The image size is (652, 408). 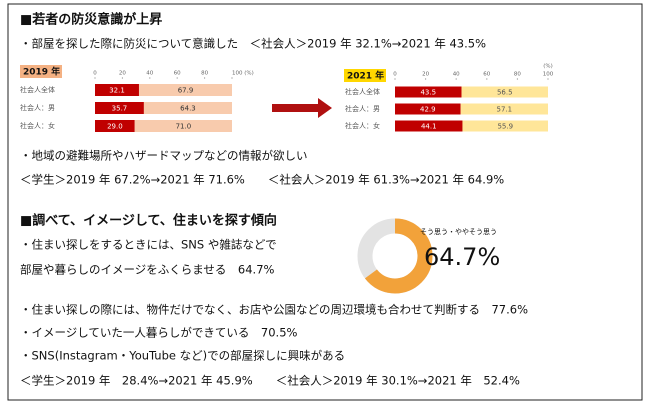 I want to click on section-title: ■若者の防災意識が上昇, so click(x=91, y=20).